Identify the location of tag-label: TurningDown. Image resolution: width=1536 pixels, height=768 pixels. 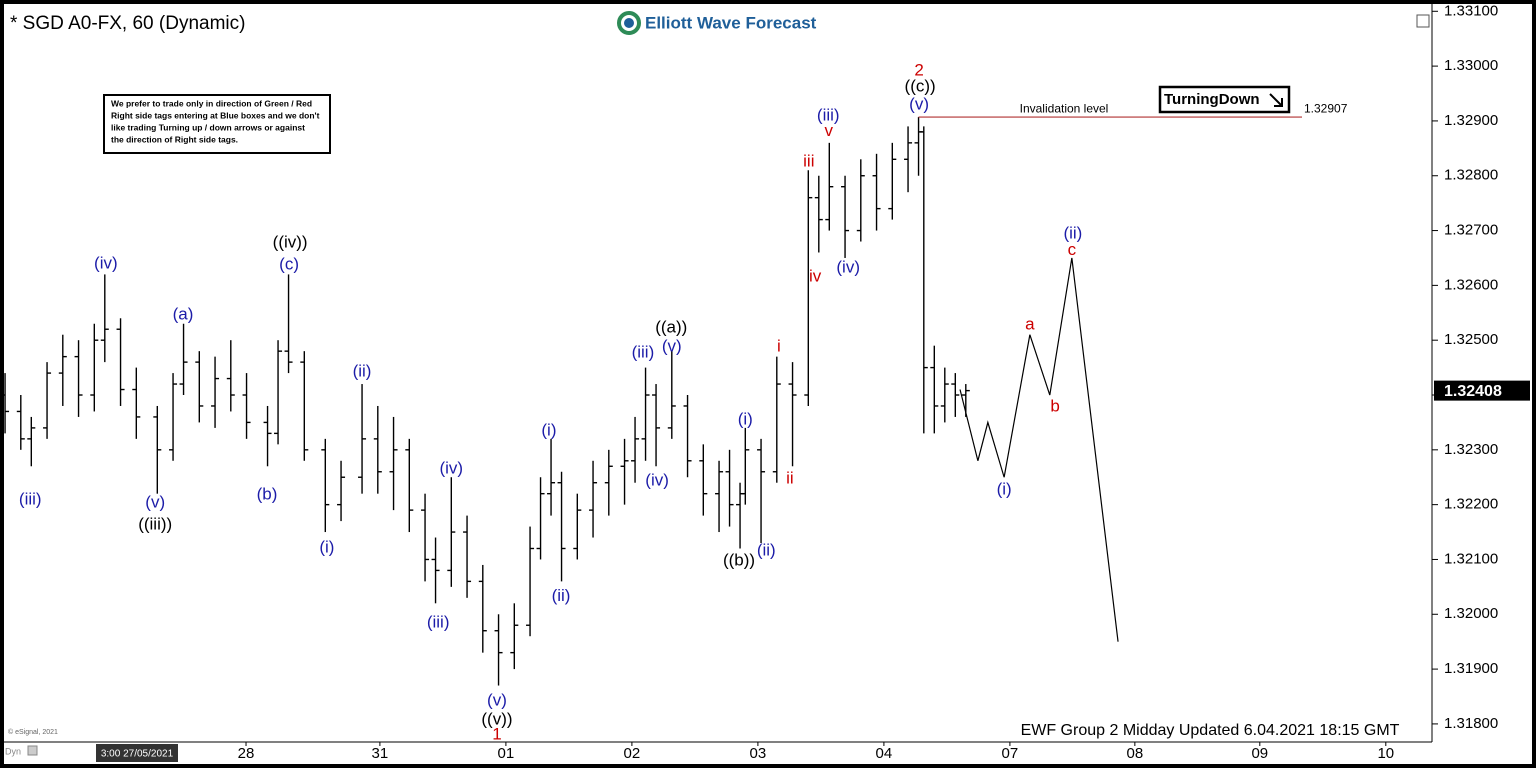
(1212, 99).